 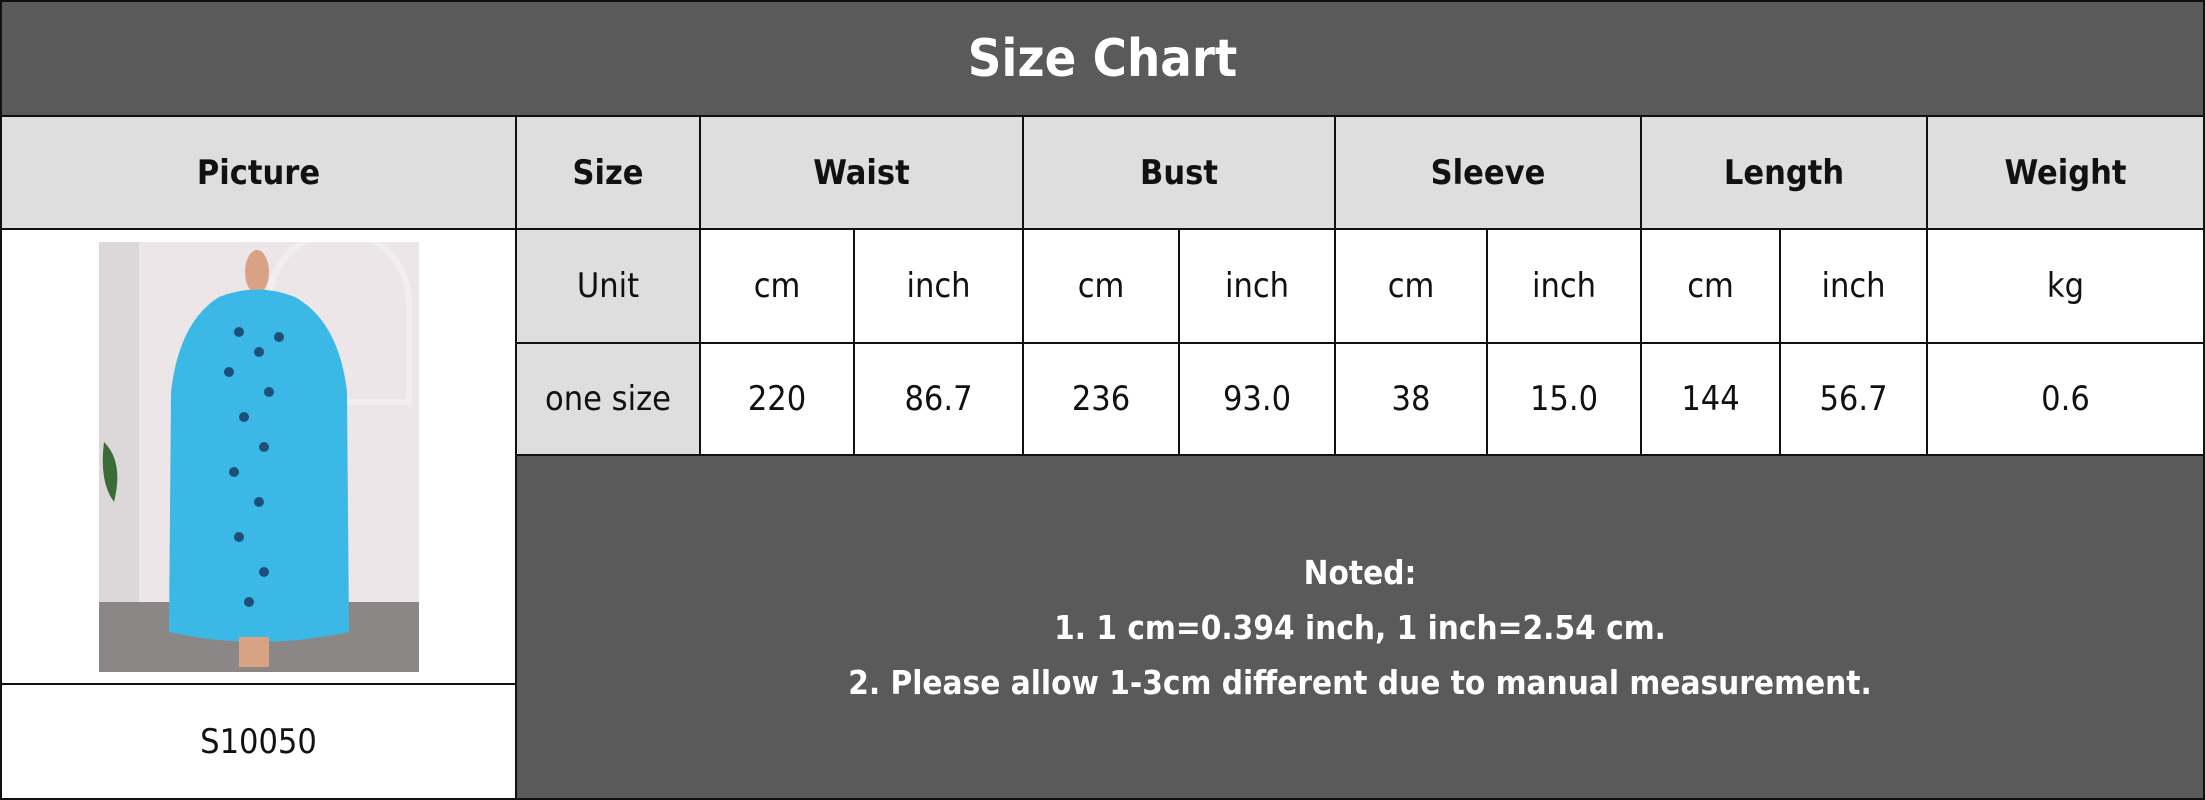 I want to click on size-cell: 15.0, so click(x=1564, y=399).